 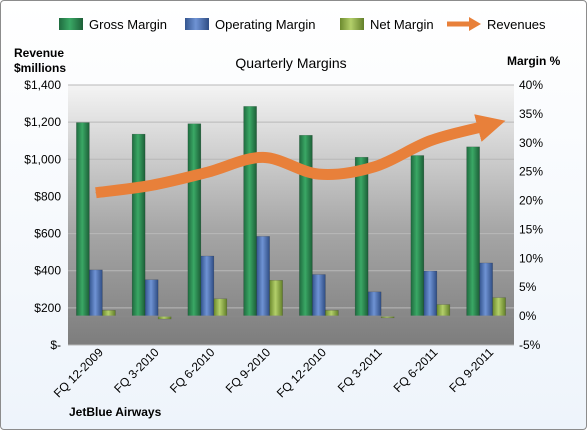 I want to click on left-tick-label: $600, so click(x=47, y=234).